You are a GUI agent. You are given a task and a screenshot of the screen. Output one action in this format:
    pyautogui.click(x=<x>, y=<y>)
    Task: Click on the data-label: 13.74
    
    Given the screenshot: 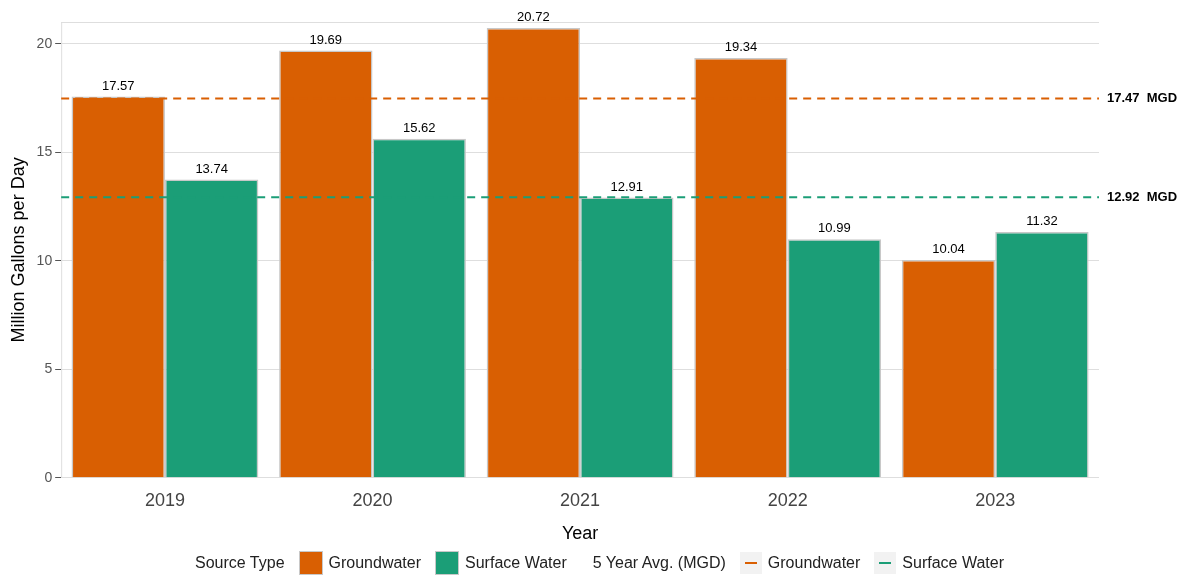 What is the action you would take?
    pyautogui.click(x=211, y=168)
    